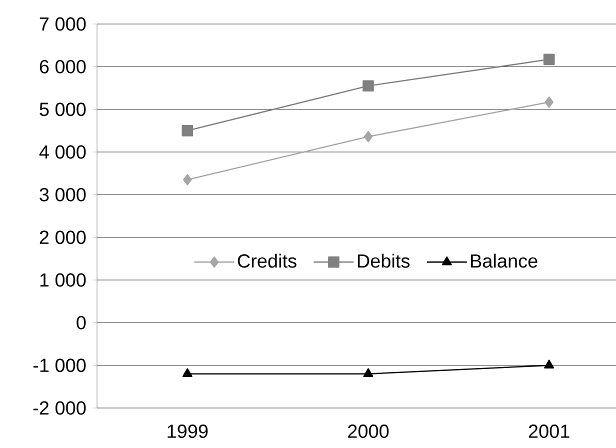 This screenshot has height=448, width=616. I want to click on legend-label: Credits, so click(267, 261).